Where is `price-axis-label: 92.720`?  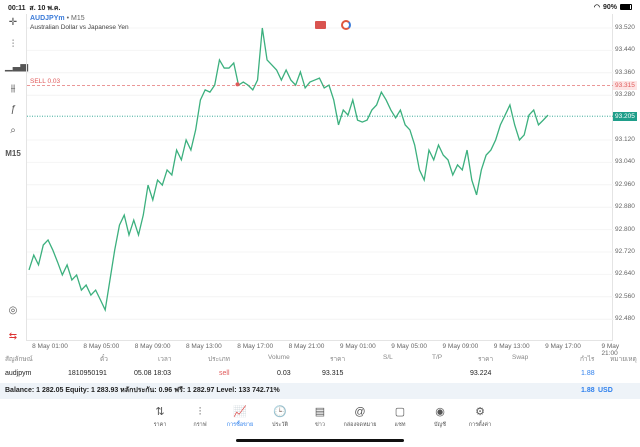
price-axis-label: 92.720 is located at coordinates (625, 251).